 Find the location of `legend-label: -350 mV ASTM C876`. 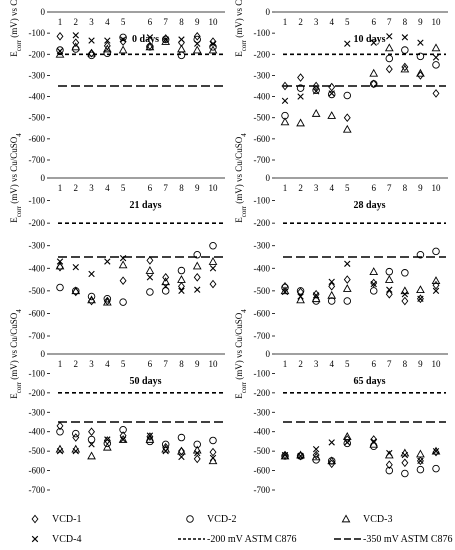

legend-label: -350 mV ASTM C876 is located at coordinates (408, 539).